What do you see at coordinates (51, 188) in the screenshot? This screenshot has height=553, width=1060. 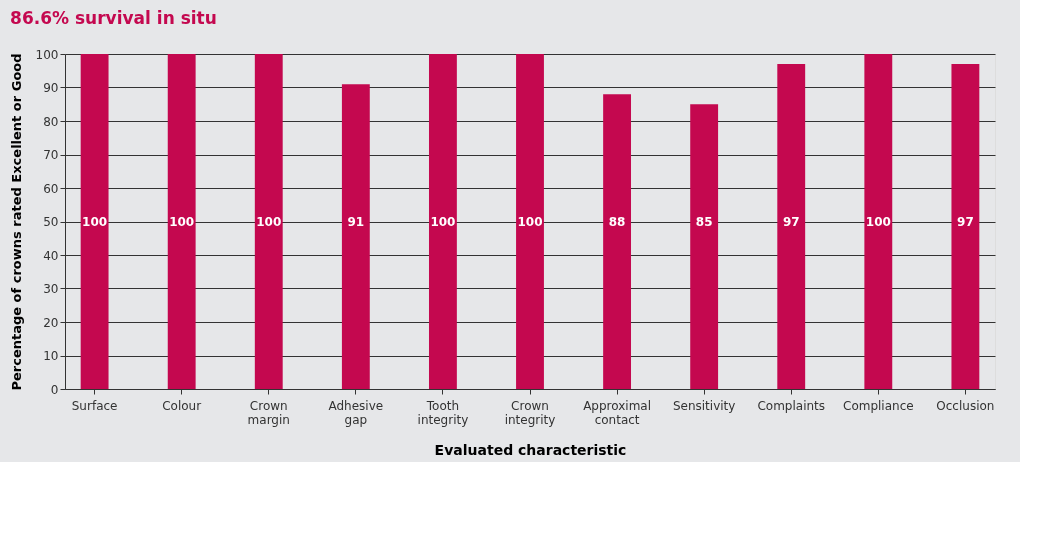 I see `y-tick-label: 60` at bounding box center [51, 188].